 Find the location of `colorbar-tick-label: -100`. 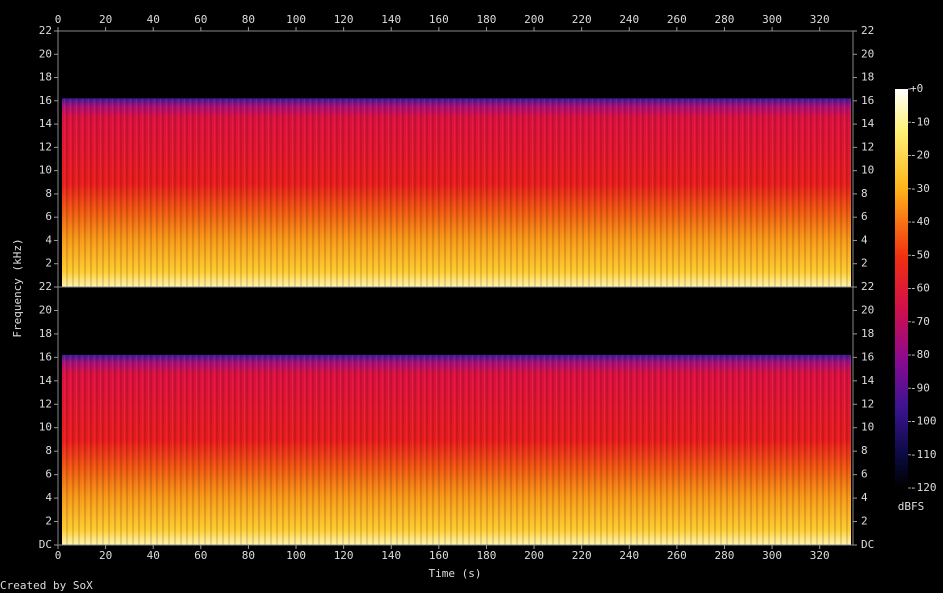

colorbar-tick-label: -100 is located at coordinates (923, 421).